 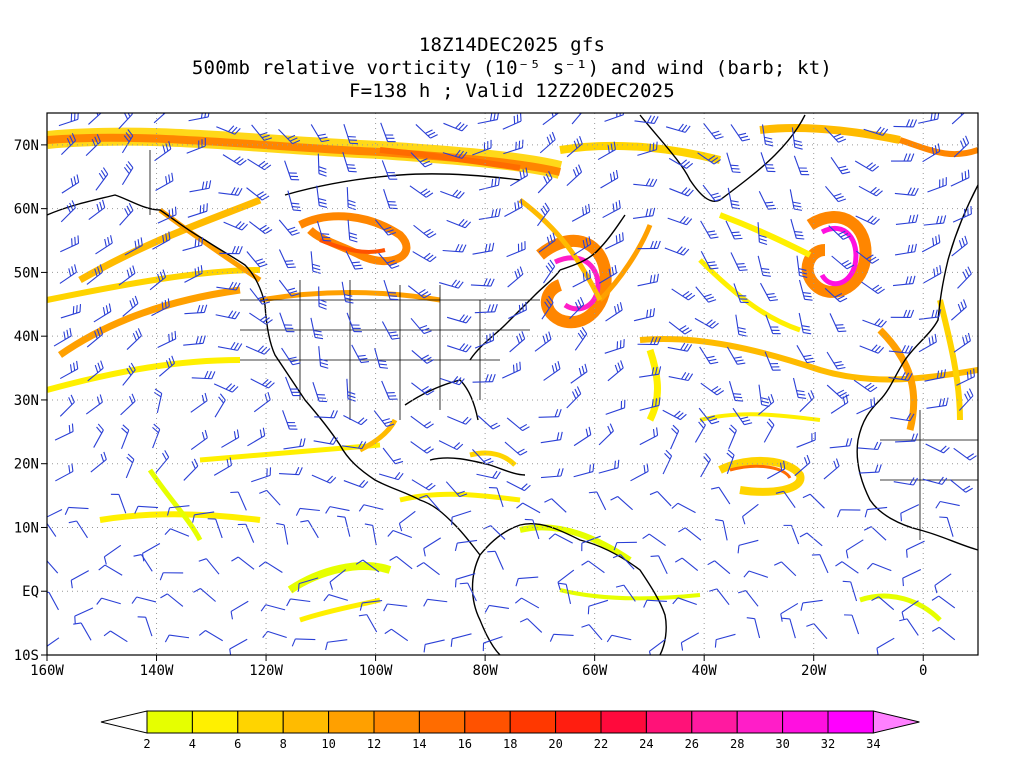 What do you see at coordinates (266, 671) in the screenshot?
I see `lon-tick-label: 120W` at bounding box center [266, 671].